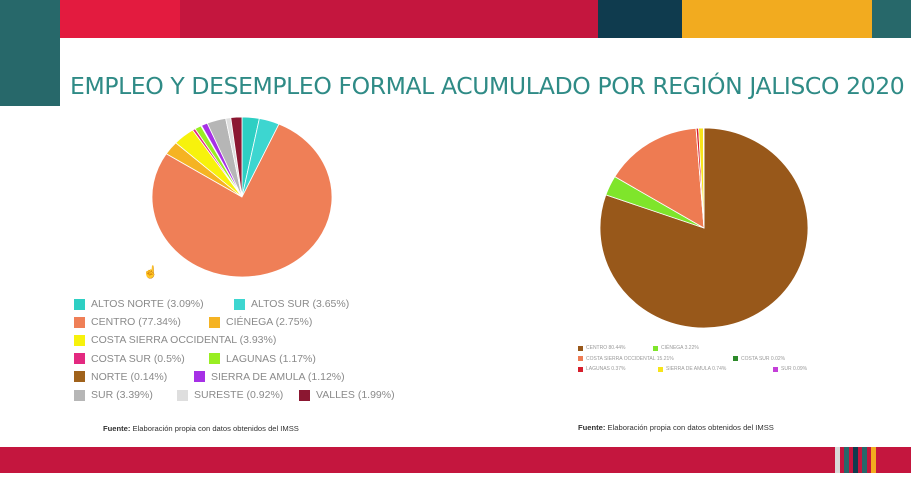 This screenshot has width=911, height=484. What do you see at coordinates (117, 428) in the screenshot?
I see `source-label-left: Fuente:` at bounding box center [117, 428].